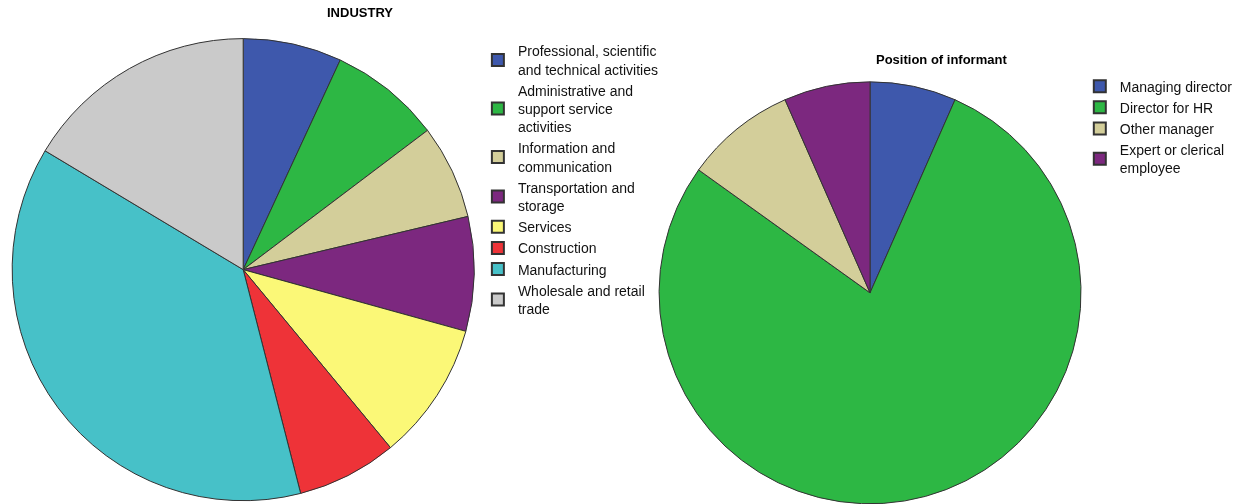  Describe the element at coordinates (942, 59) in the screenshot. I see `chart-title: Position of informant` at that location.